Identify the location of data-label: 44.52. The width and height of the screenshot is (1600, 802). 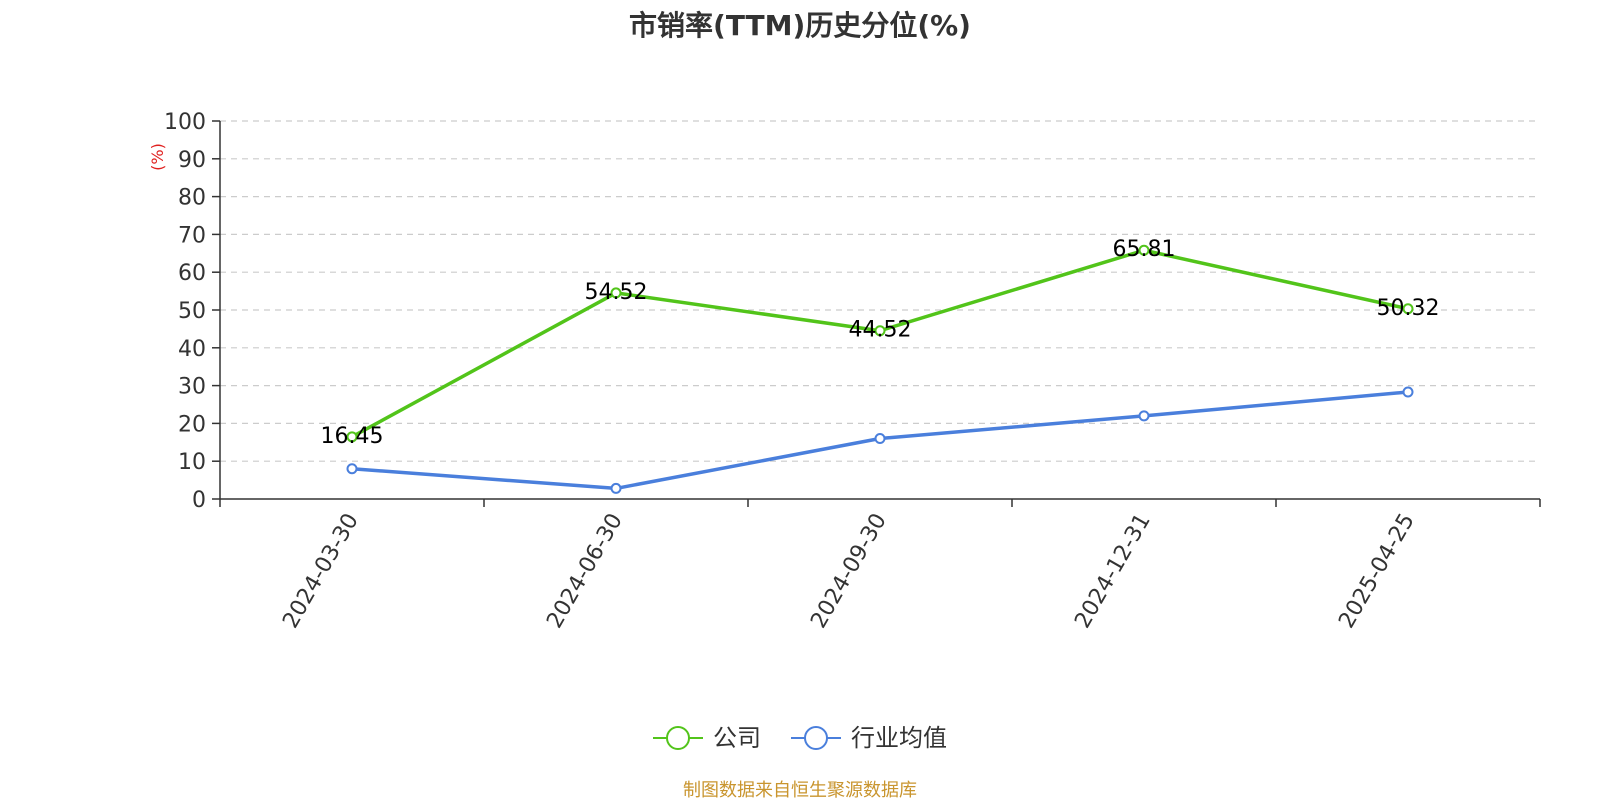
(880, 330).